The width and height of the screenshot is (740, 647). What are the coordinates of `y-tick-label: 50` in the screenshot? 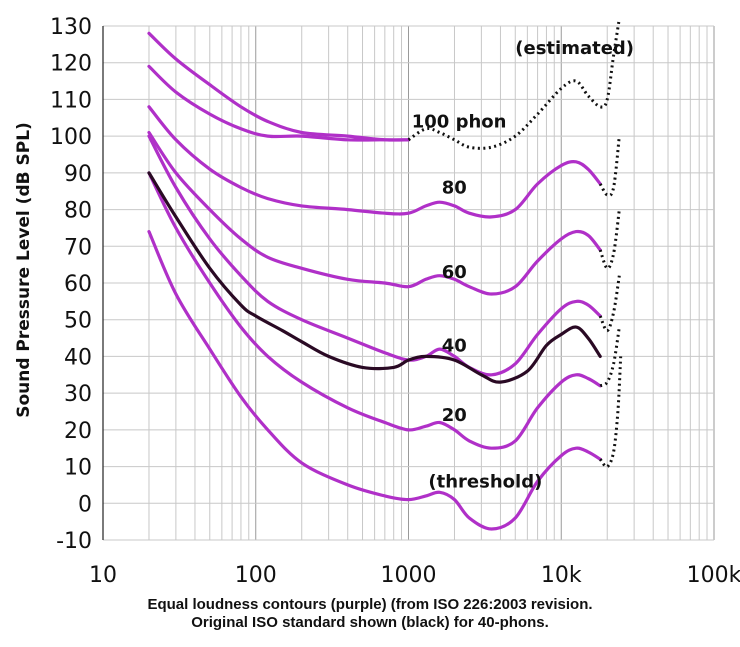 It's located at (78, 321).